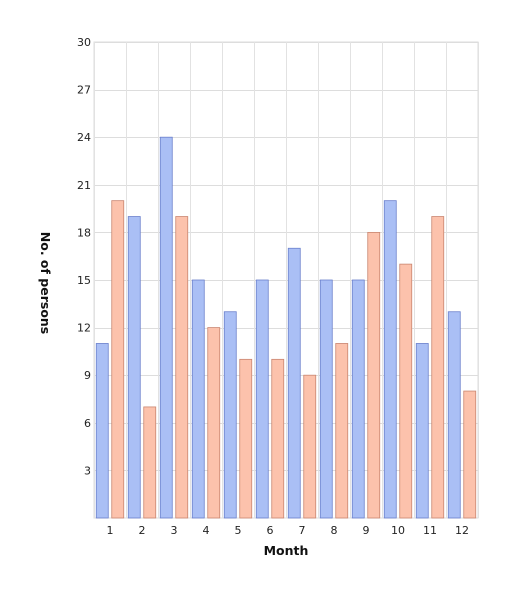 The height and width of the screenshot is (594, 518). I want to click on x-tick-label: 4, so click(206, 530).